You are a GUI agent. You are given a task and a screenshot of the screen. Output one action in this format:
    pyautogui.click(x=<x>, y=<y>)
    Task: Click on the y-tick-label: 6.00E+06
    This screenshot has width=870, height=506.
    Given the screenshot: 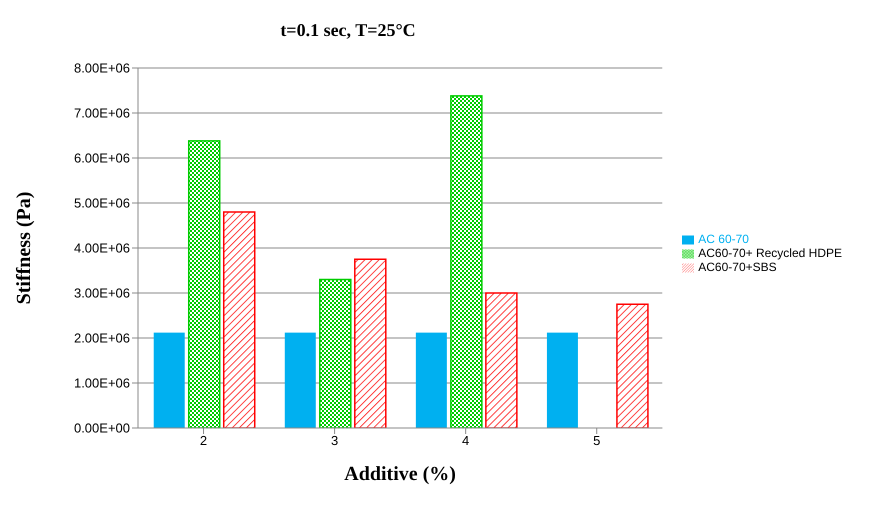 What is the action you would take?
    pyautogui.click(x=102, y=158)
    